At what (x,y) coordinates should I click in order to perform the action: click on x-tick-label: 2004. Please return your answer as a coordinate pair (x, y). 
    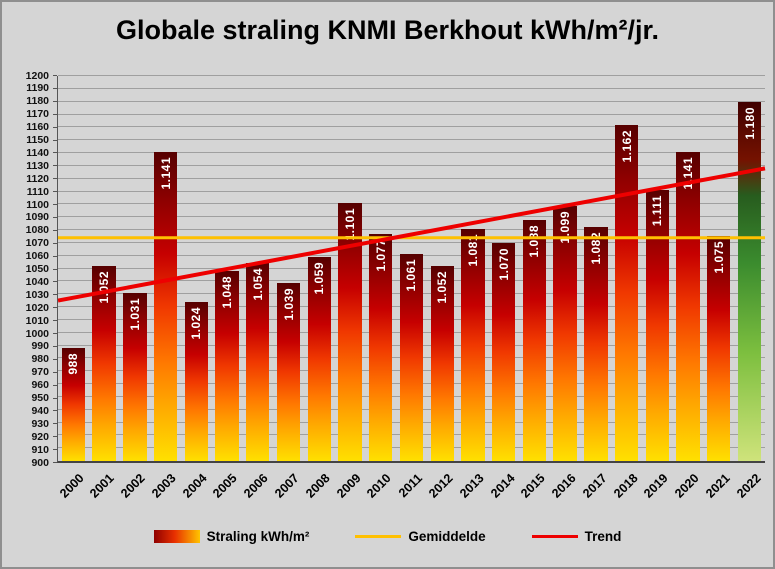
    Looking at the image, I should click on (194, 486).